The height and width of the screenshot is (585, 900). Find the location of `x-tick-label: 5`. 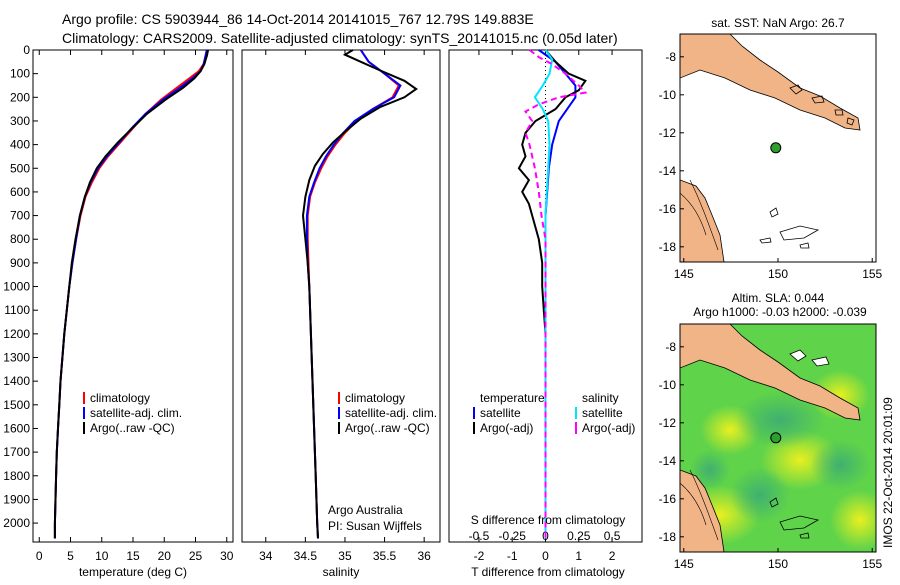

x-tick-label: 5 is located at coordinates (70, 556).